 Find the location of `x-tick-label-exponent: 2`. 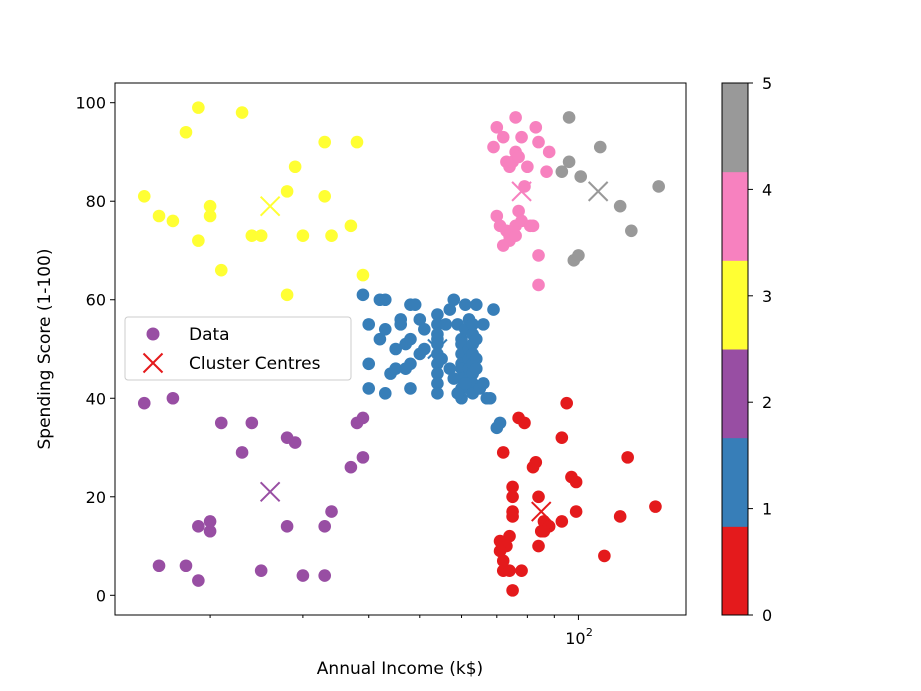

x-tick-label-exponent: 2 is located at coordinates (589, 632).